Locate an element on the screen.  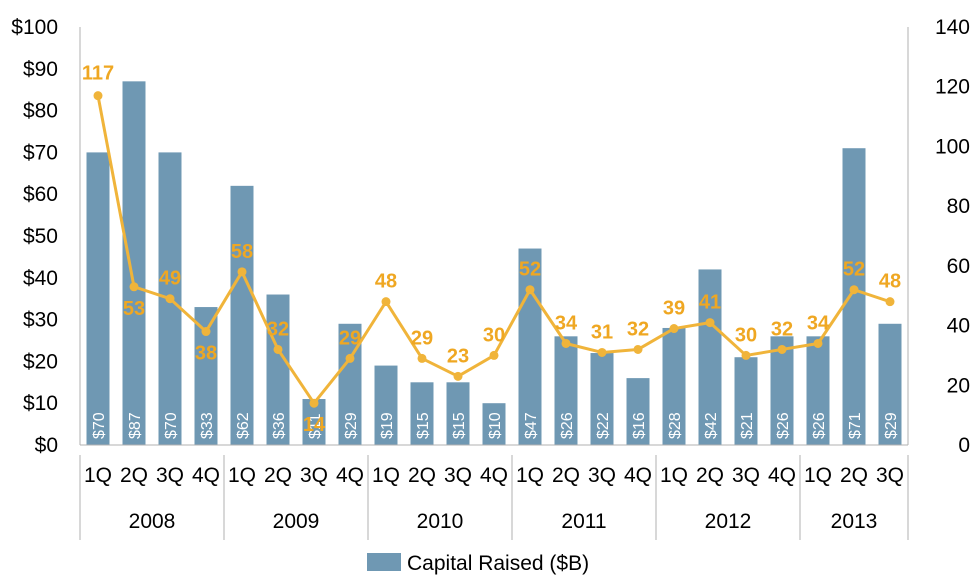
left-tick-label: $90 is located at coordinates (40, 69).